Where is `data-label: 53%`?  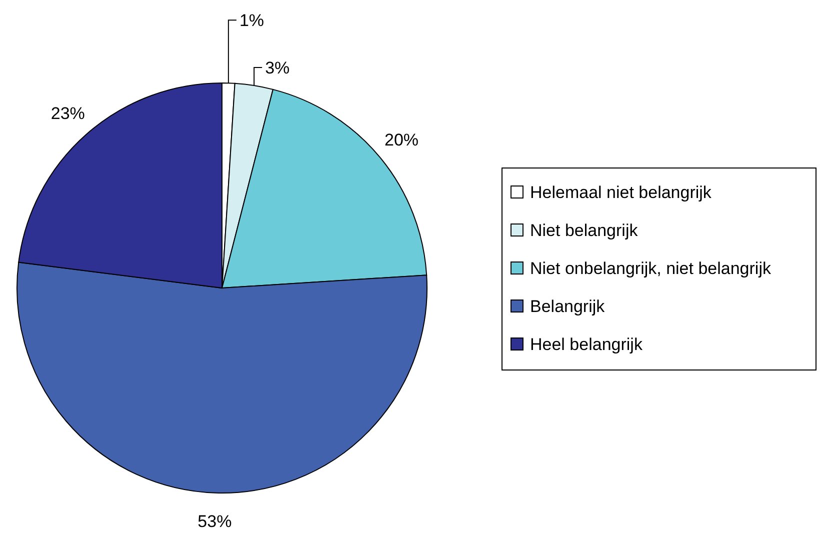 data-label: 53% is located at coordinates (215, 521).